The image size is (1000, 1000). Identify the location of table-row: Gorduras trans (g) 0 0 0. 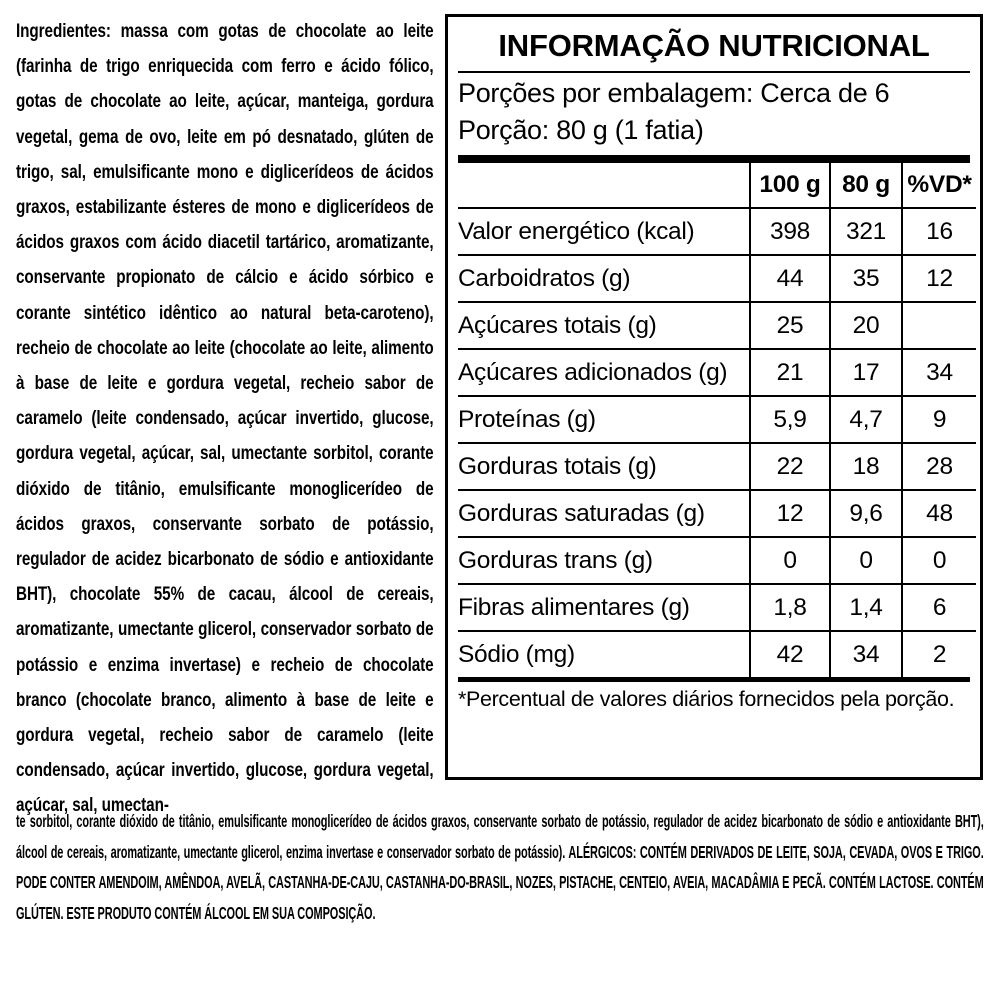
(717, 561).